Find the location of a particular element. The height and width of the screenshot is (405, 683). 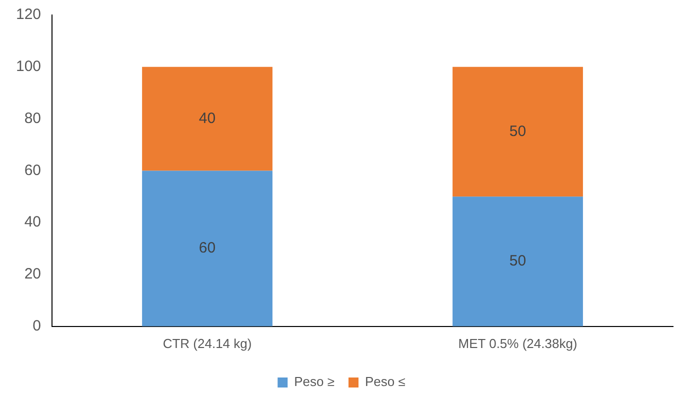

y-tick-label: 120 is located at coordinates (29, 15).